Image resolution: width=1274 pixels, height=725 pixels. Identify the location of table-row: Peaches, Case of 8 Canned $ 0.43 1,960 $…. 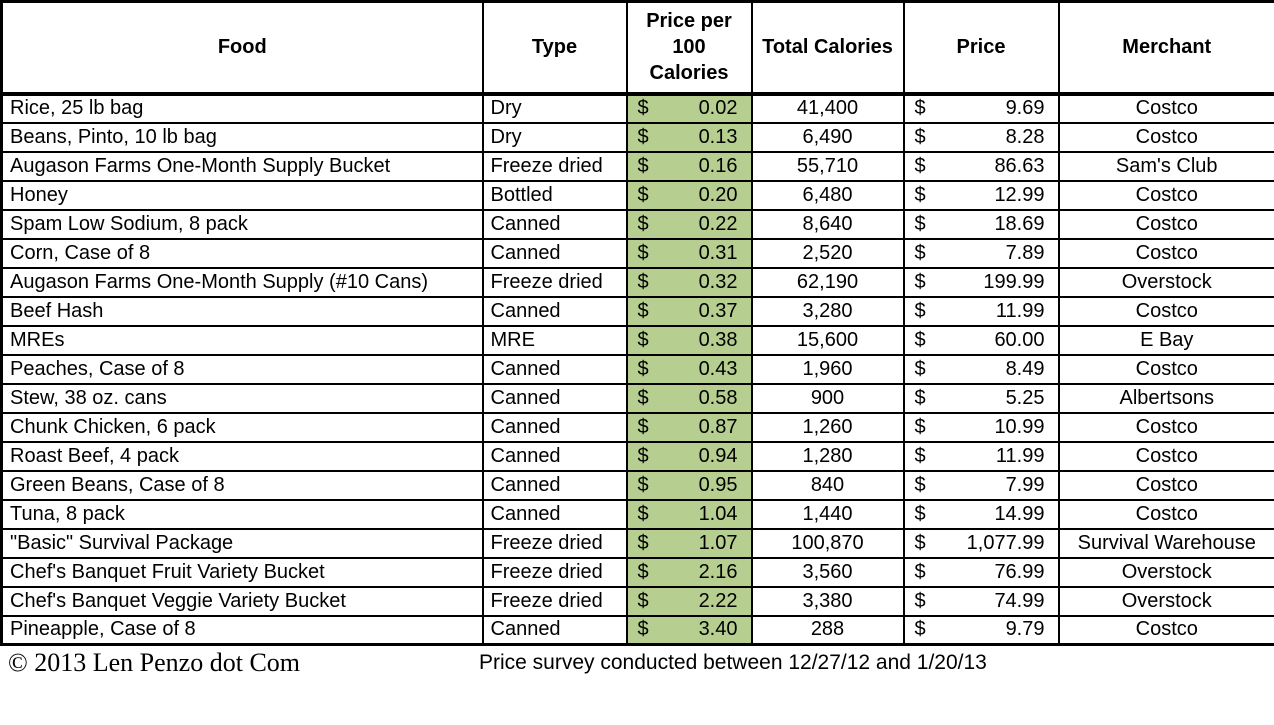
(637, 369).